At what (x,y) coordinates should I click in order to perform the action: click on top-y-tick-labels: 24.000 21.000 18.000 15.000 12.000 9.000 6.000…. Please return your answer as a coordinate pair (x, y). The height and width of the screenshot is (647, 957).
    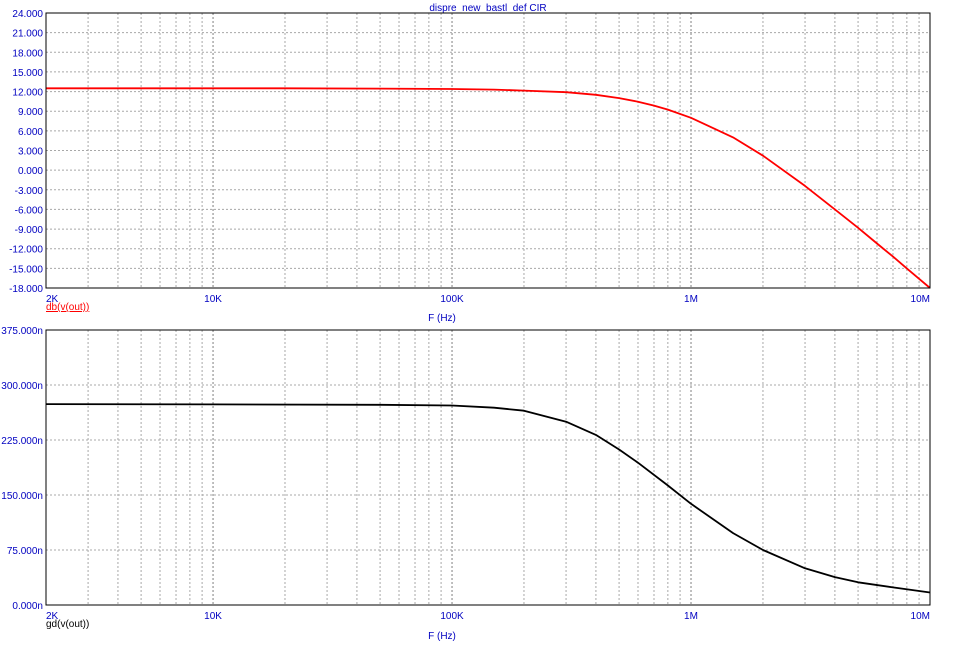
    Looking at the image, I should click on (26, 152).